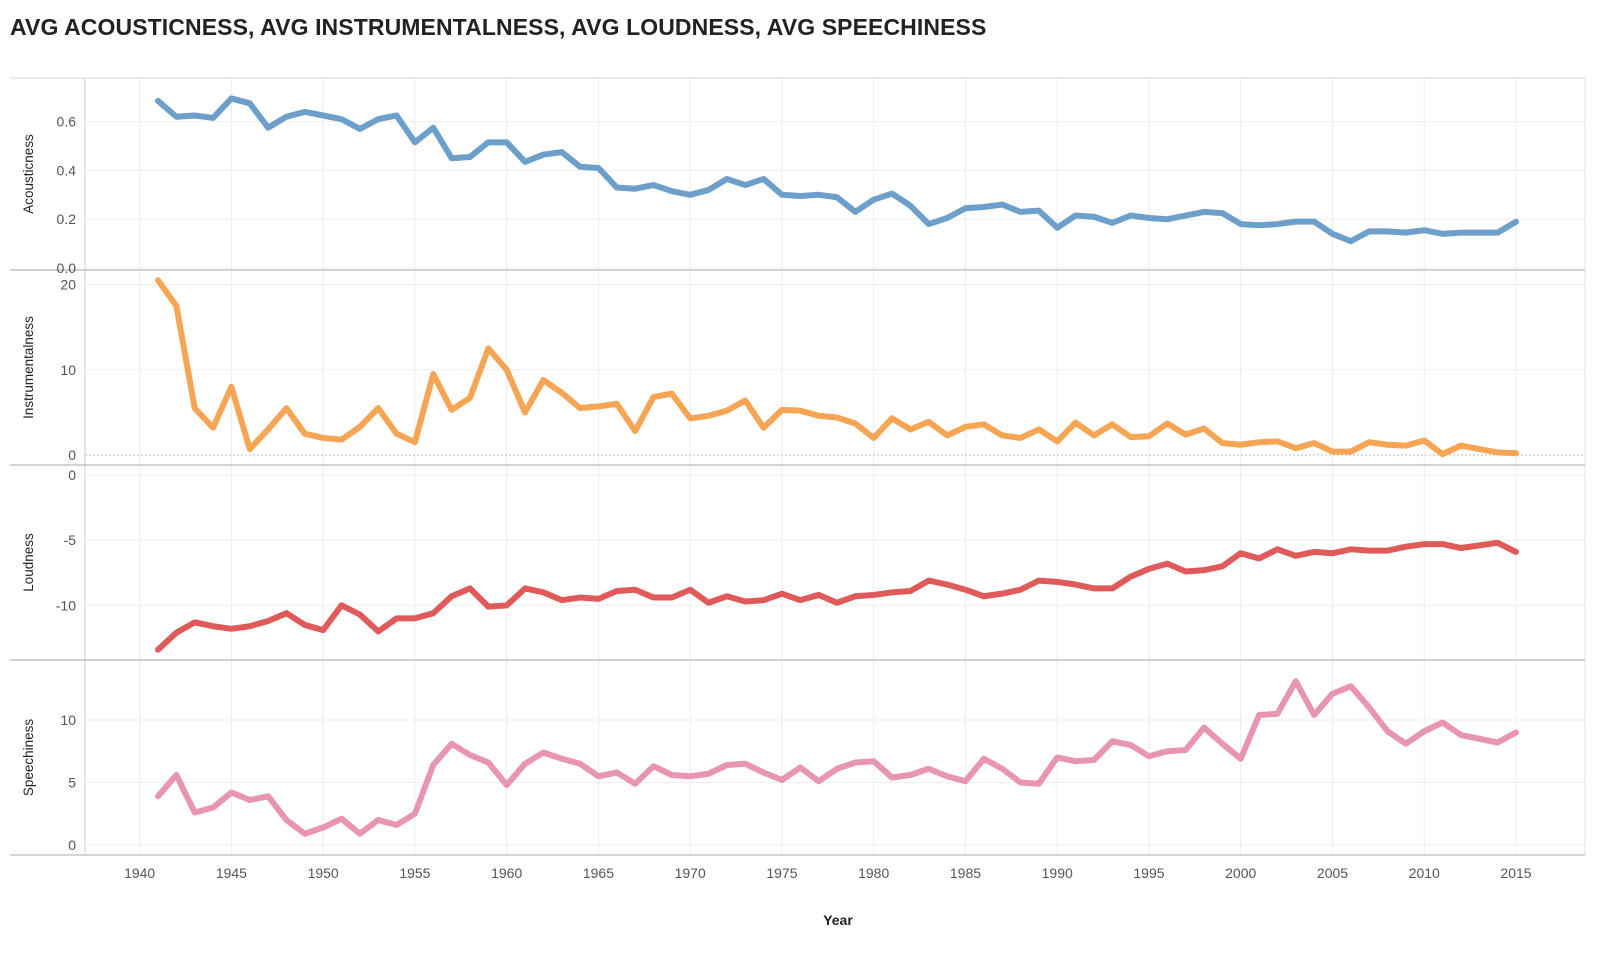  Describe the element at coordinates (28, 758) in the screenshot. I see `y-axis-title-speechiness: Speechiness` at that location.